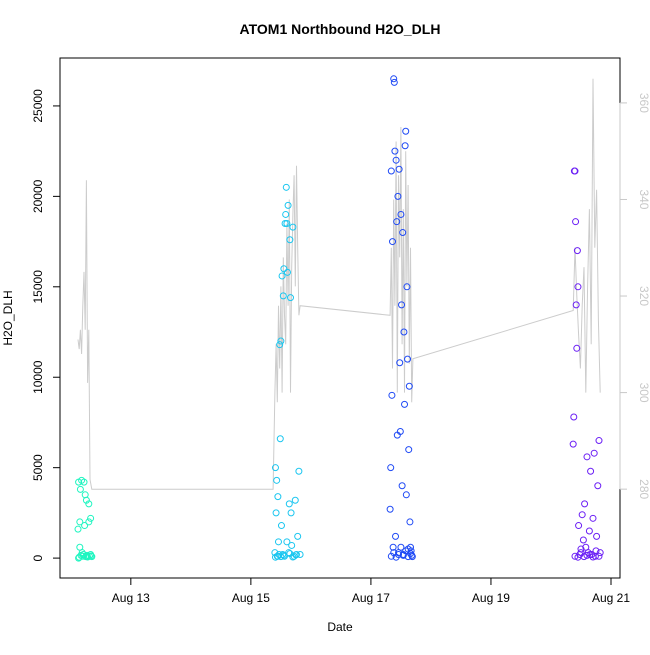  What do you see at coordinates (340, 29) in the screenshot?
I see `chart-title: ATOM1 Northbound H2O_DLH` at bounding box center [340, 29].